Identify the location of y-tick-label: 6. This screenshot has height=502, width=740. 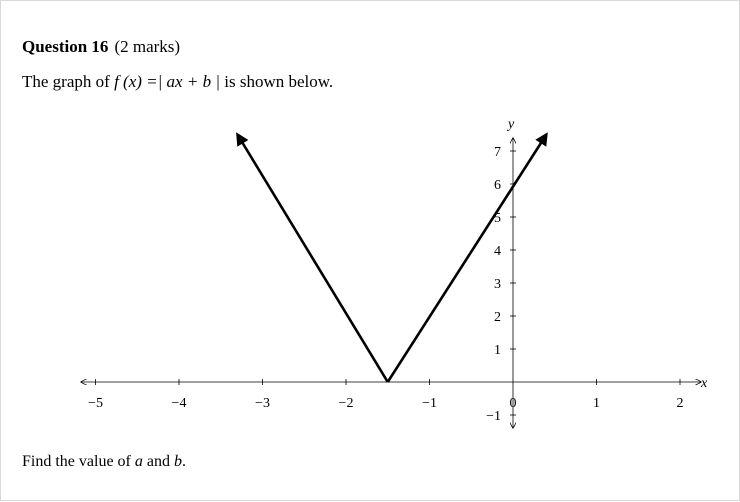
(497, 185).